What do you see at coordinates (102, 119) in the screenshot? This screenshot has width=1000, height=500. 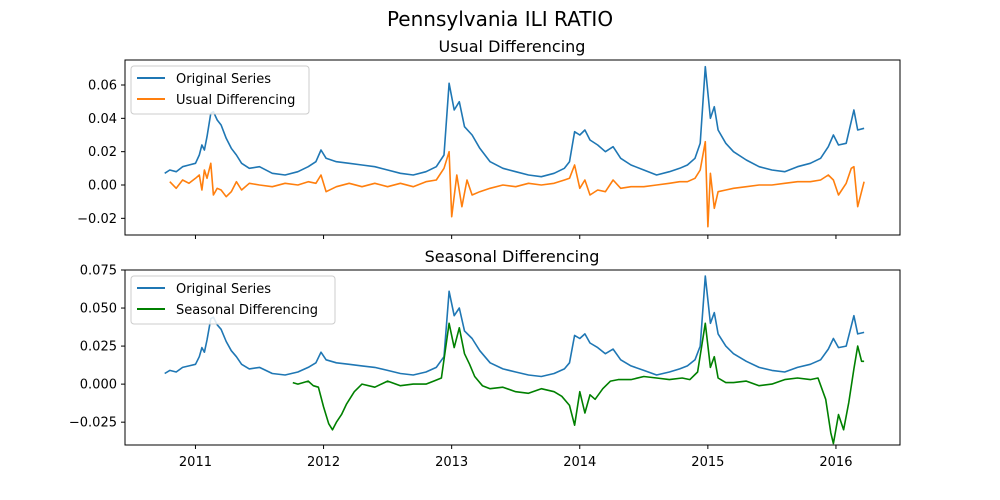 I see `top-y-tick-label: 0.04` at bounding box center [102, 119].